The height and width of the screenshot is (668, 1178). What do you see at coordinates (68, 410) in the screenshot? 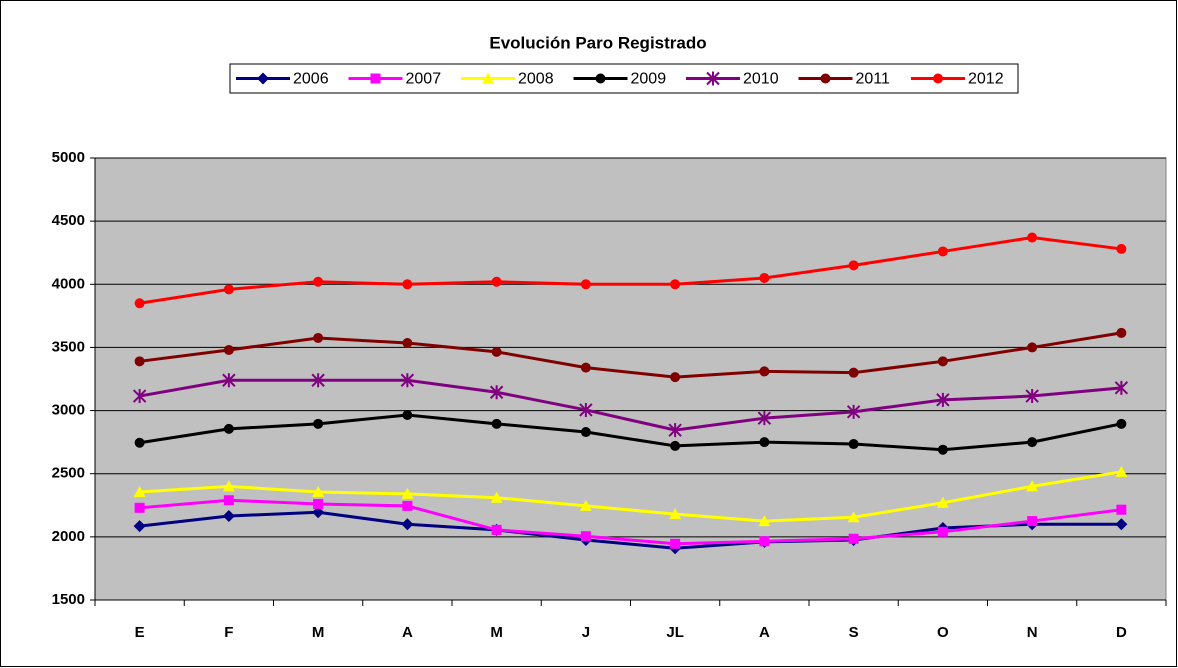
I see `y-tick-label: 3000` at bounding box center [68, 410].